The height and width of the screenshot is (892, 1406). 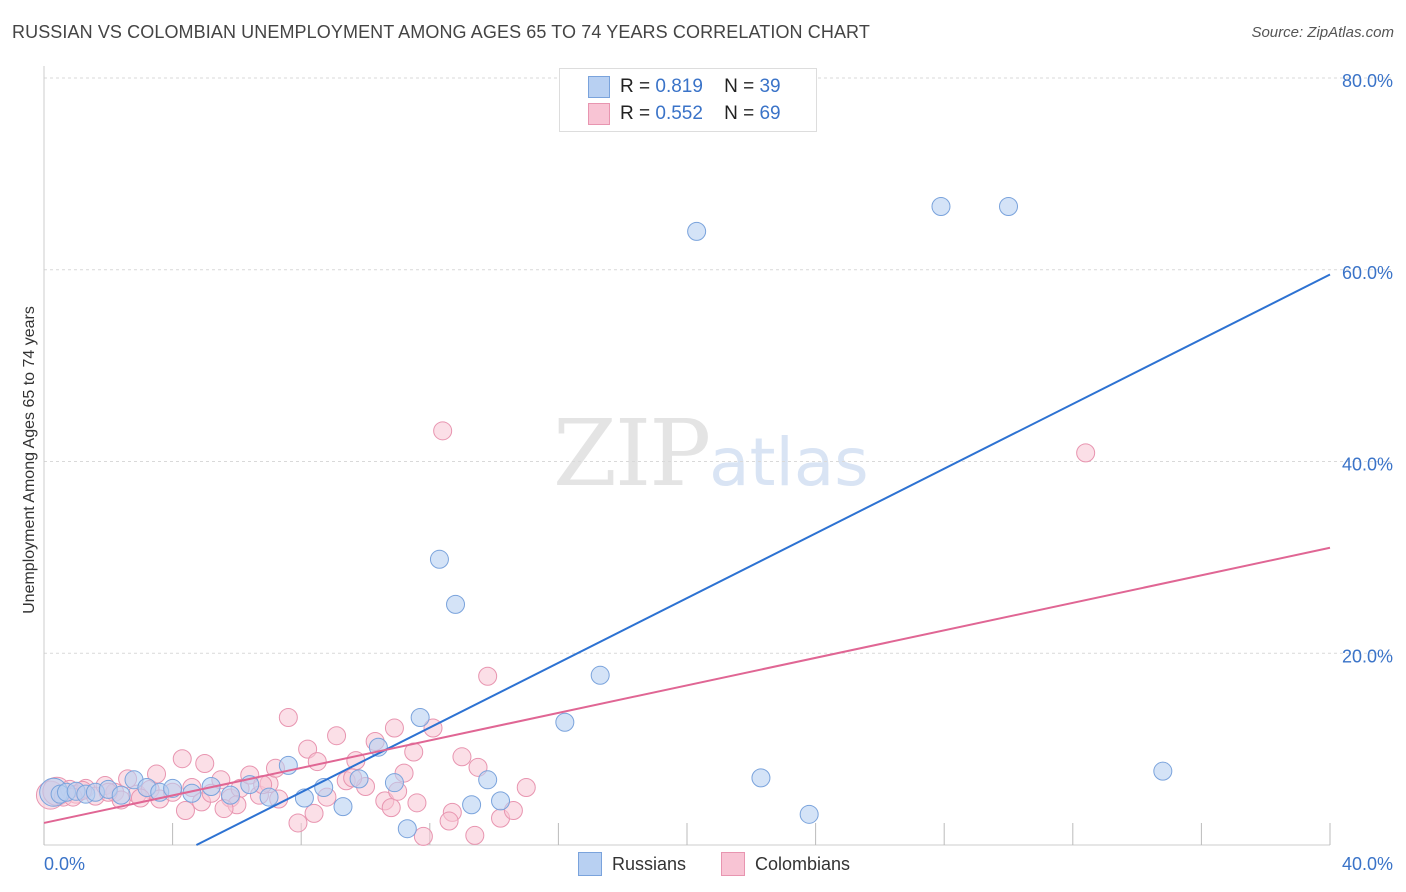 What do you see at coordinates (649, 863) in the screenshot?
I see `legend-label-russians: Russians` at bounding box center [649, 863].